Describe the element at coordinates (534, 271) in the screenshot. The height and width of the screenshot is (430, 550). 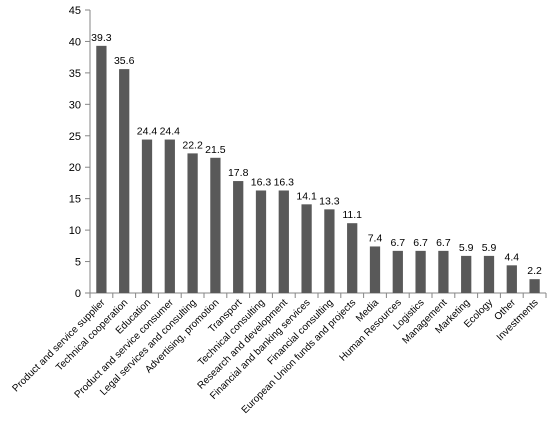
I see `data-label: 2.2` at that location.